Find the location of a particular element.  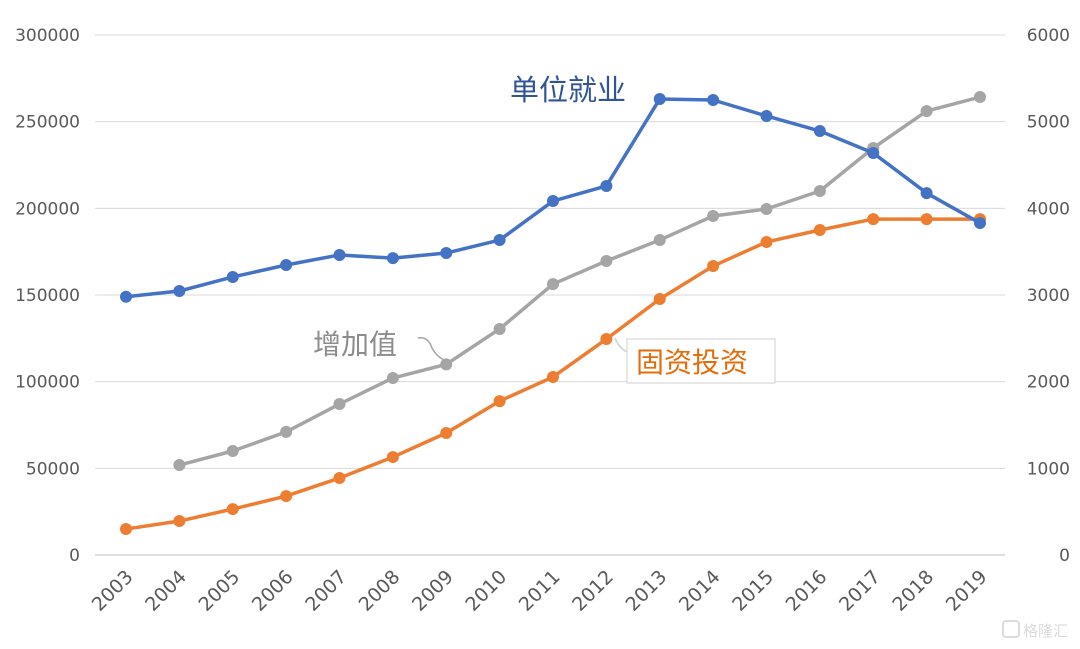

series-label-box-investment is located at coordinates (701, 361).